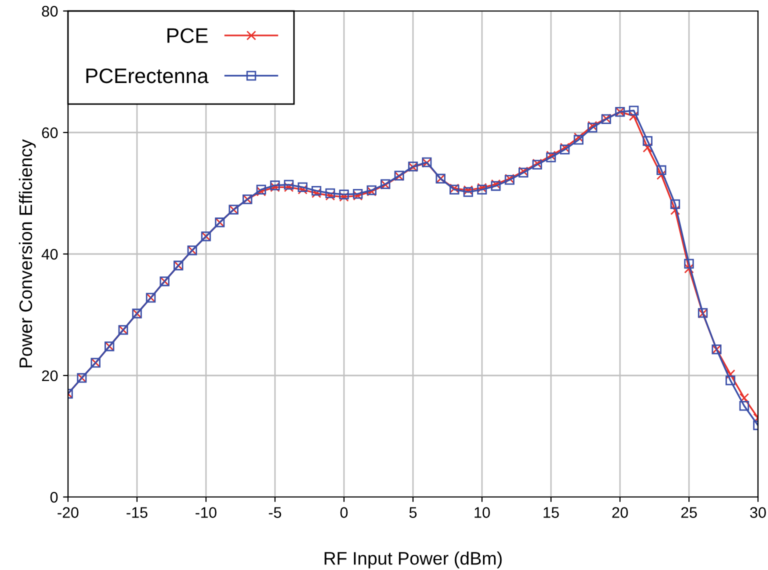 The width and height of the screenshot is (768, 570). What do you see at coordinates (689, 512) in the screenshot?
I see `x-tick-label: 25` at bounding box center [689, 512].